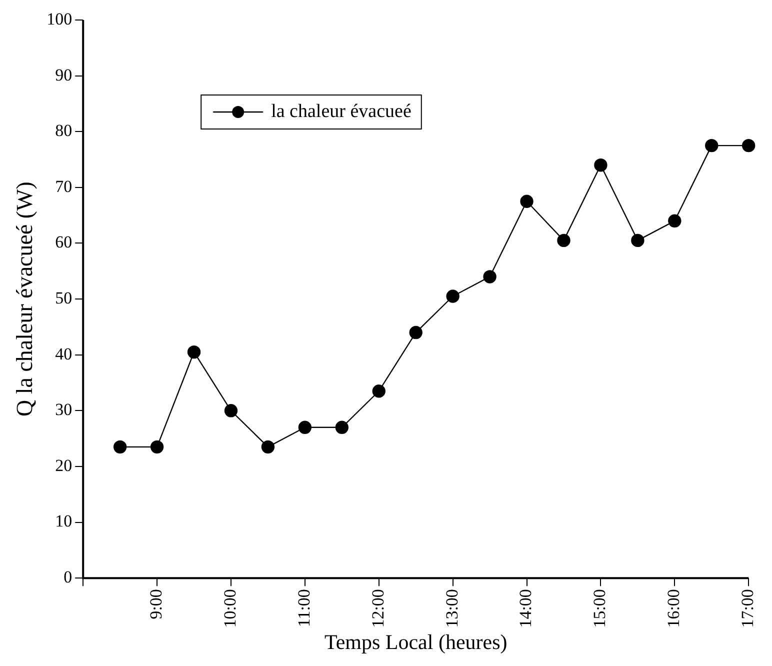 Image resolution: width=772 pixels, height=666 pixels. I want to click on x-tick-label: 10:00, so click(230, 608).